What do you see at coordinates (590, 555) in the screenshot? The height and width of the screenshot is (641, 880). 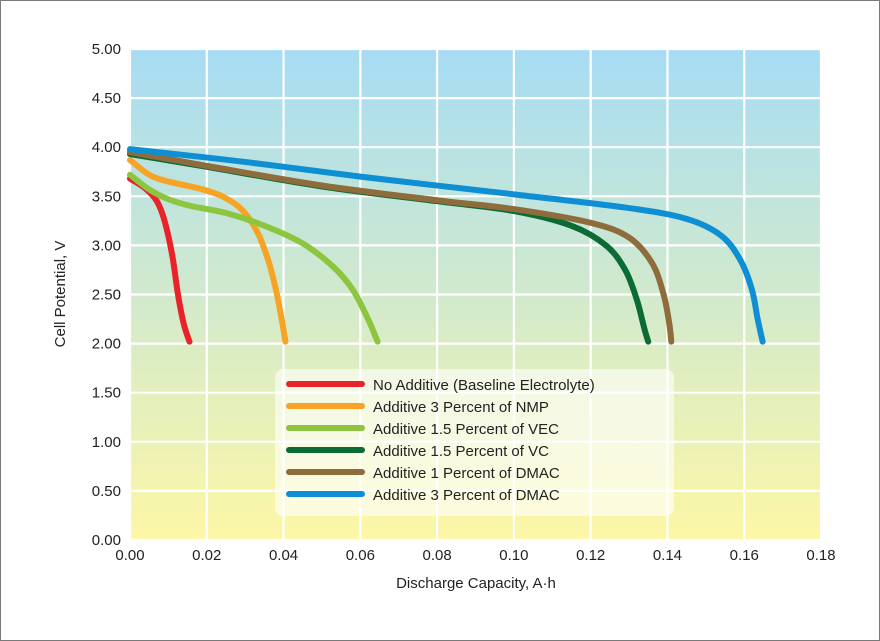 I see `x-tick-label: 0.12` at bounding box center [590, 555].